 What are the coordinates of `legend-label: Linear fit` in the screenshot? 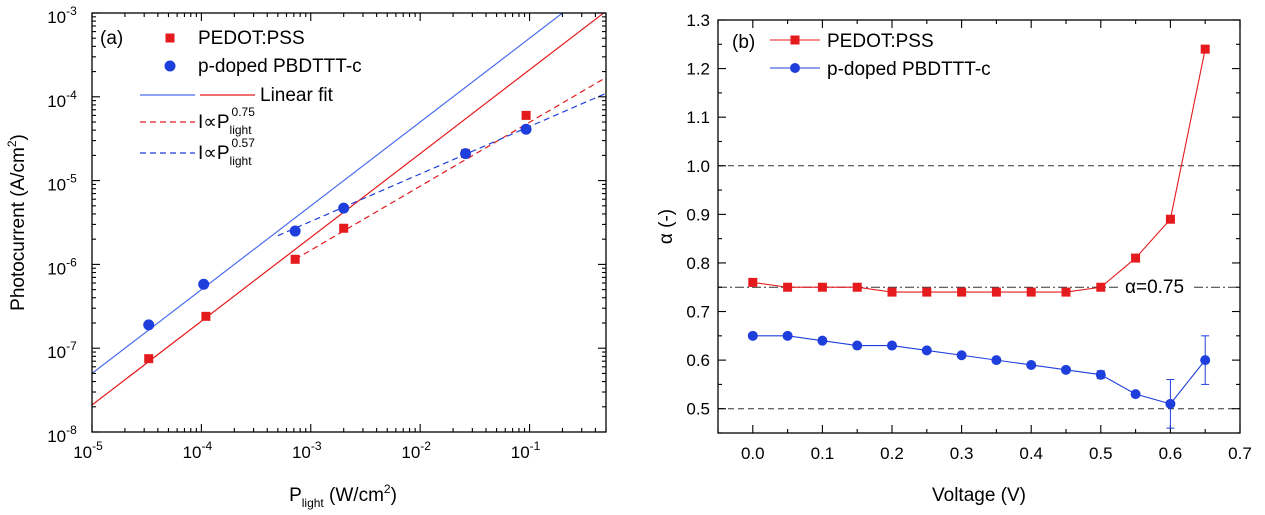 It's located at (297, 95).